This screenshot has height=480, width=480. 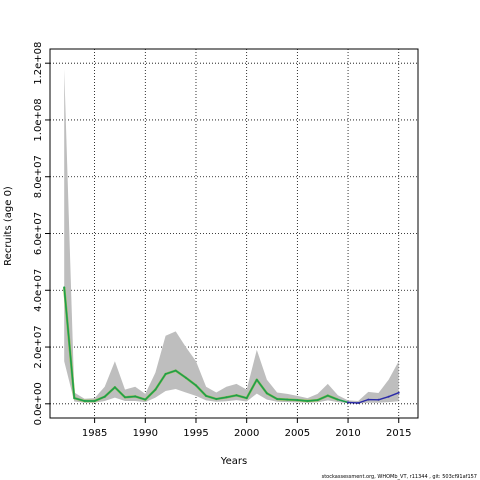 What do you see at coordinates (38, 346) in the screenshot?
I see `y-tick-label: 2.0e+07` at bounding box center [38, 346].